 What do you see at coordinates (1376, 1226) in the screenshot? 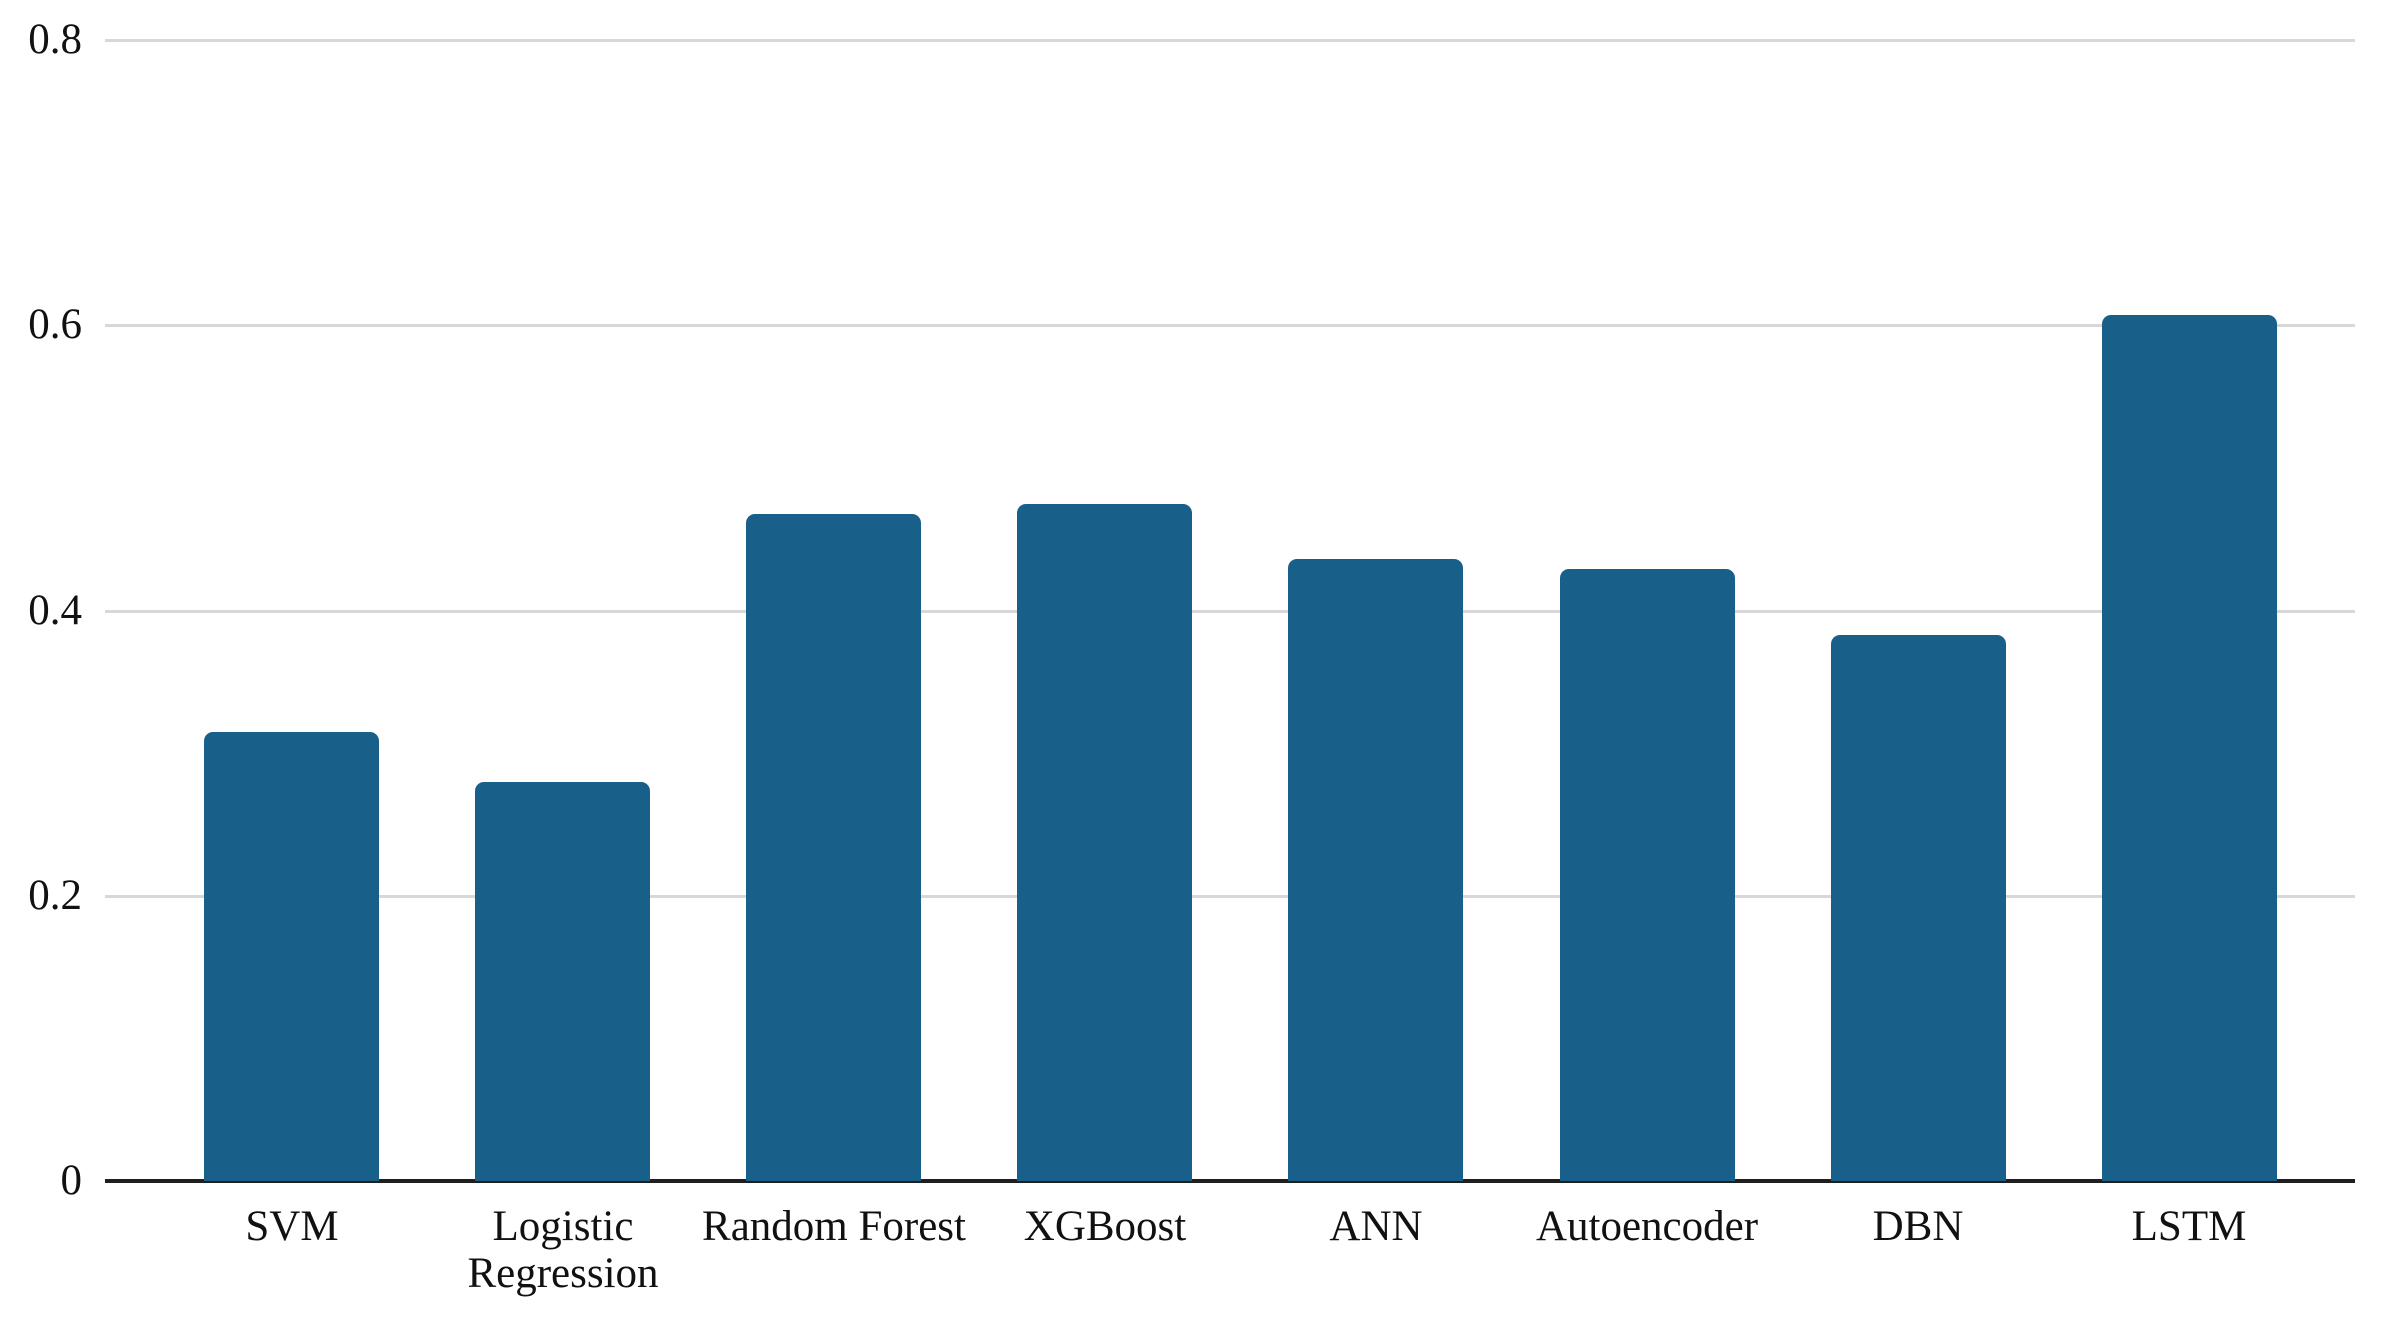
I see `x-axis-label-ann: ANN` at bounding box center [1376, 1226].